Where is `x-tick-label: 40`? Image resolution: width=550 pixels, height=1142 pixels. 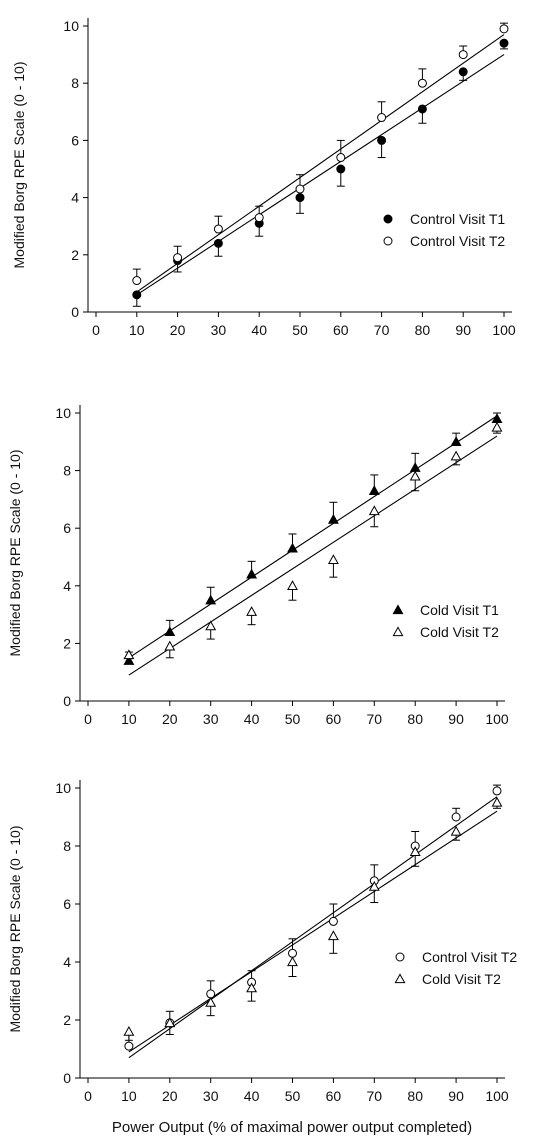
x-tick-label: 40 is located at coordinates (259, 330).